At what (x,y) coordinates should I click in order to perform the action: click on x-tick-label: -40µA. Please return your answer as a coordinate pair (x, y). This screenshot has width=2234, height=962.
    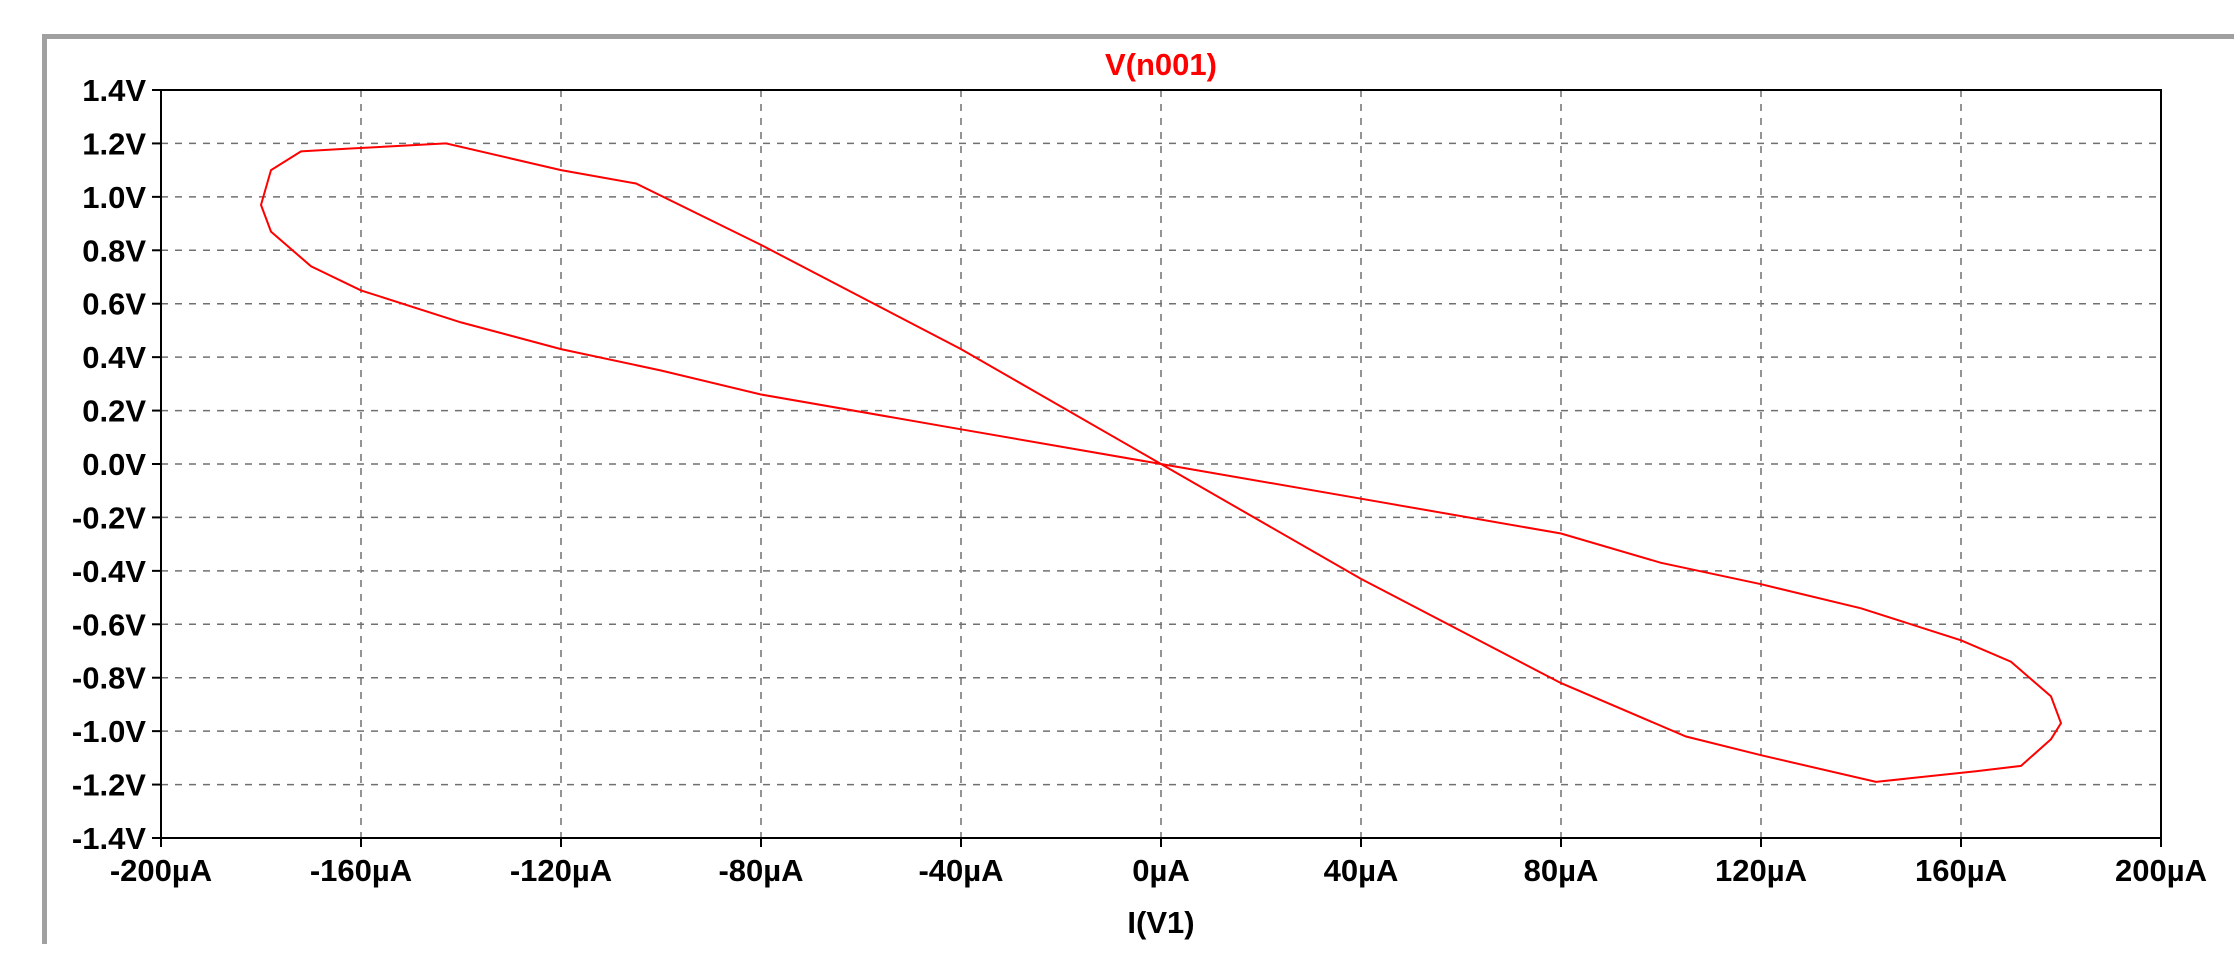
    Looking at the image, I should click on (960, 870).